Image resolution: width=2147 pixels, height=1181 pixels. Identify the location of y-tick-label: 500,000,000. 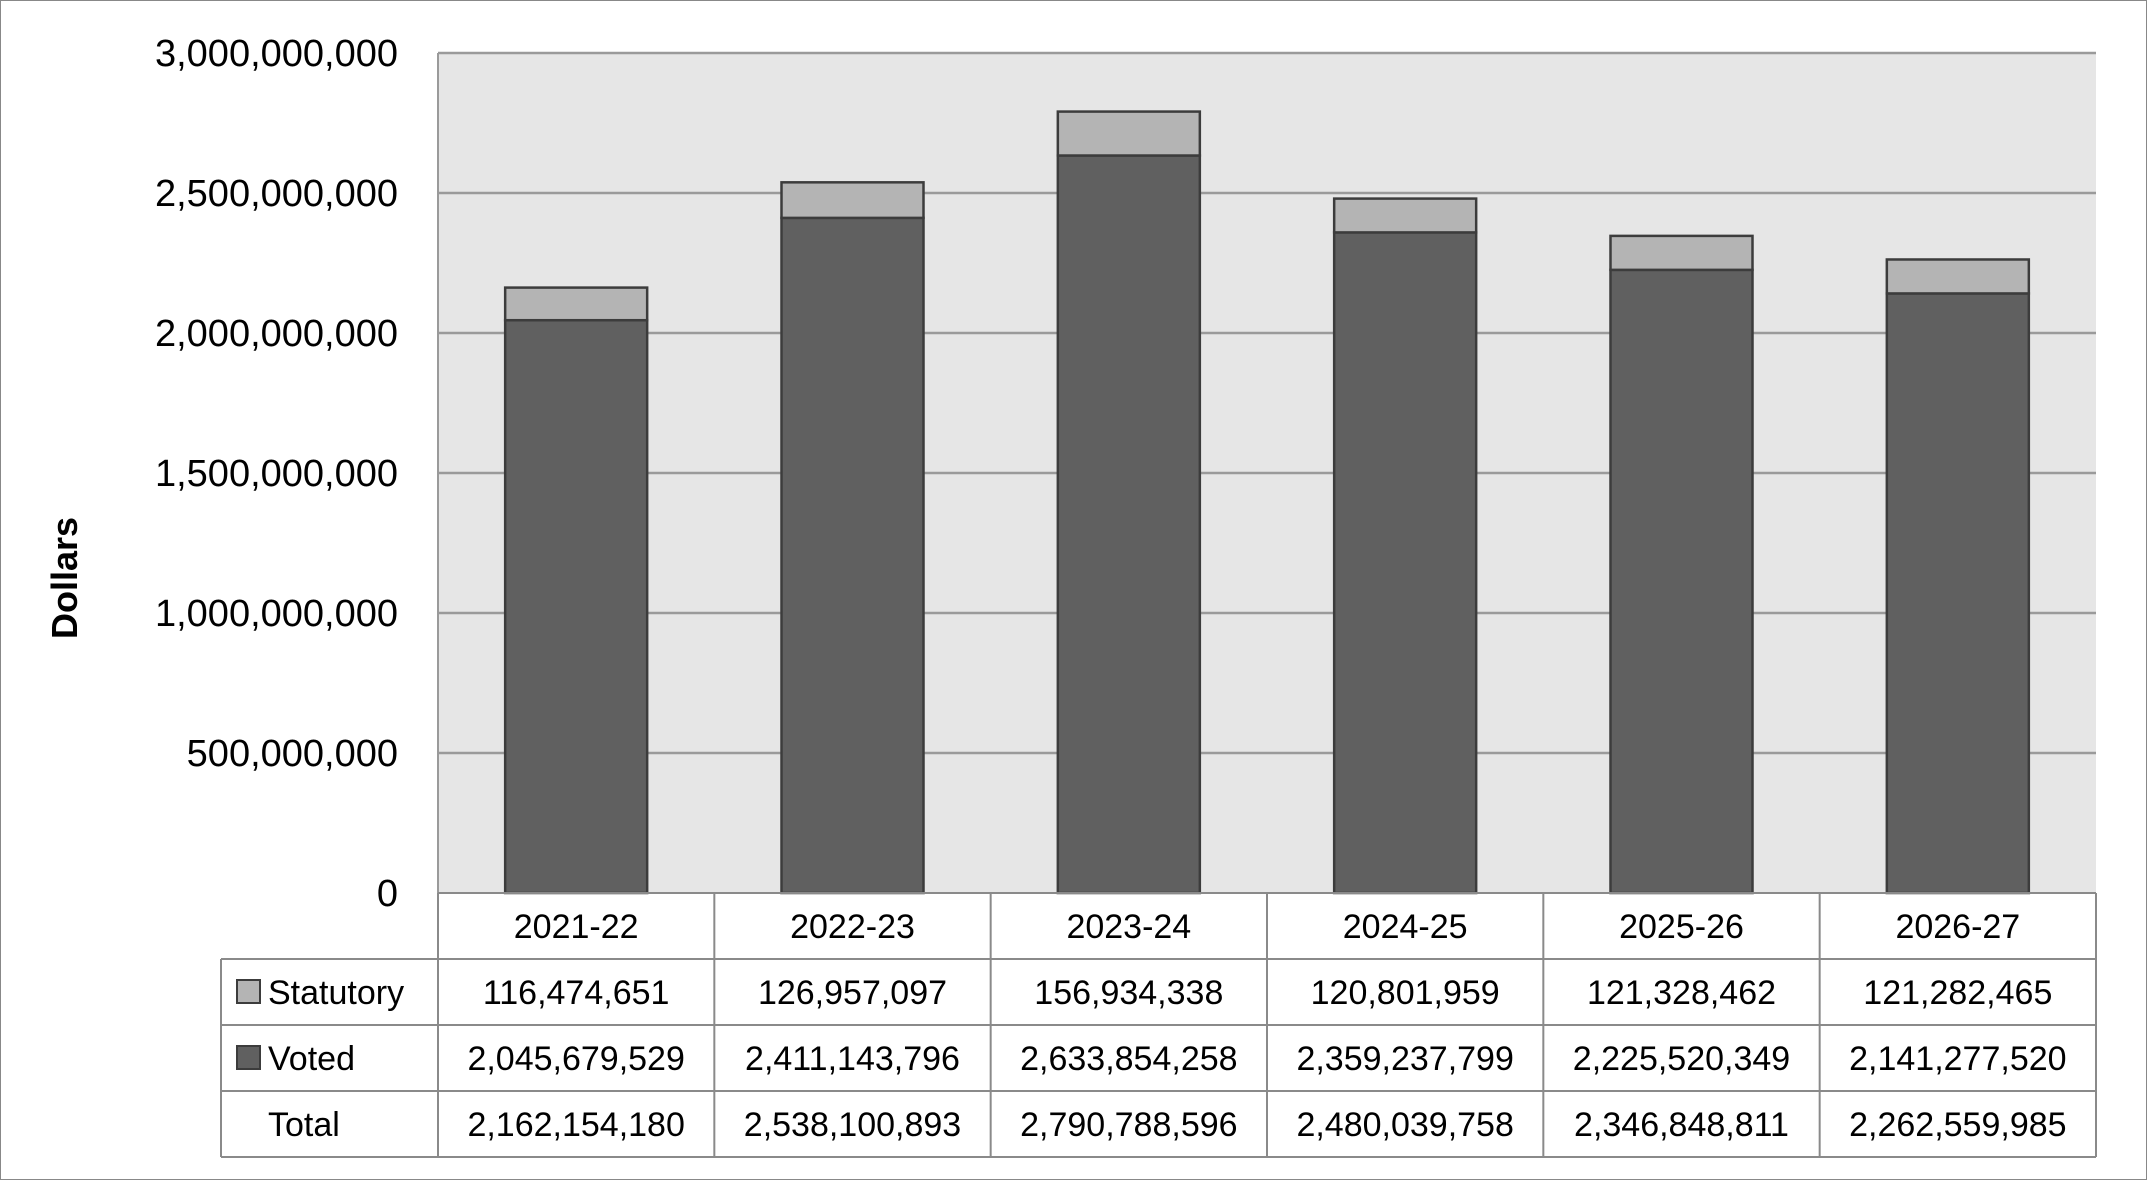
(292, 754).